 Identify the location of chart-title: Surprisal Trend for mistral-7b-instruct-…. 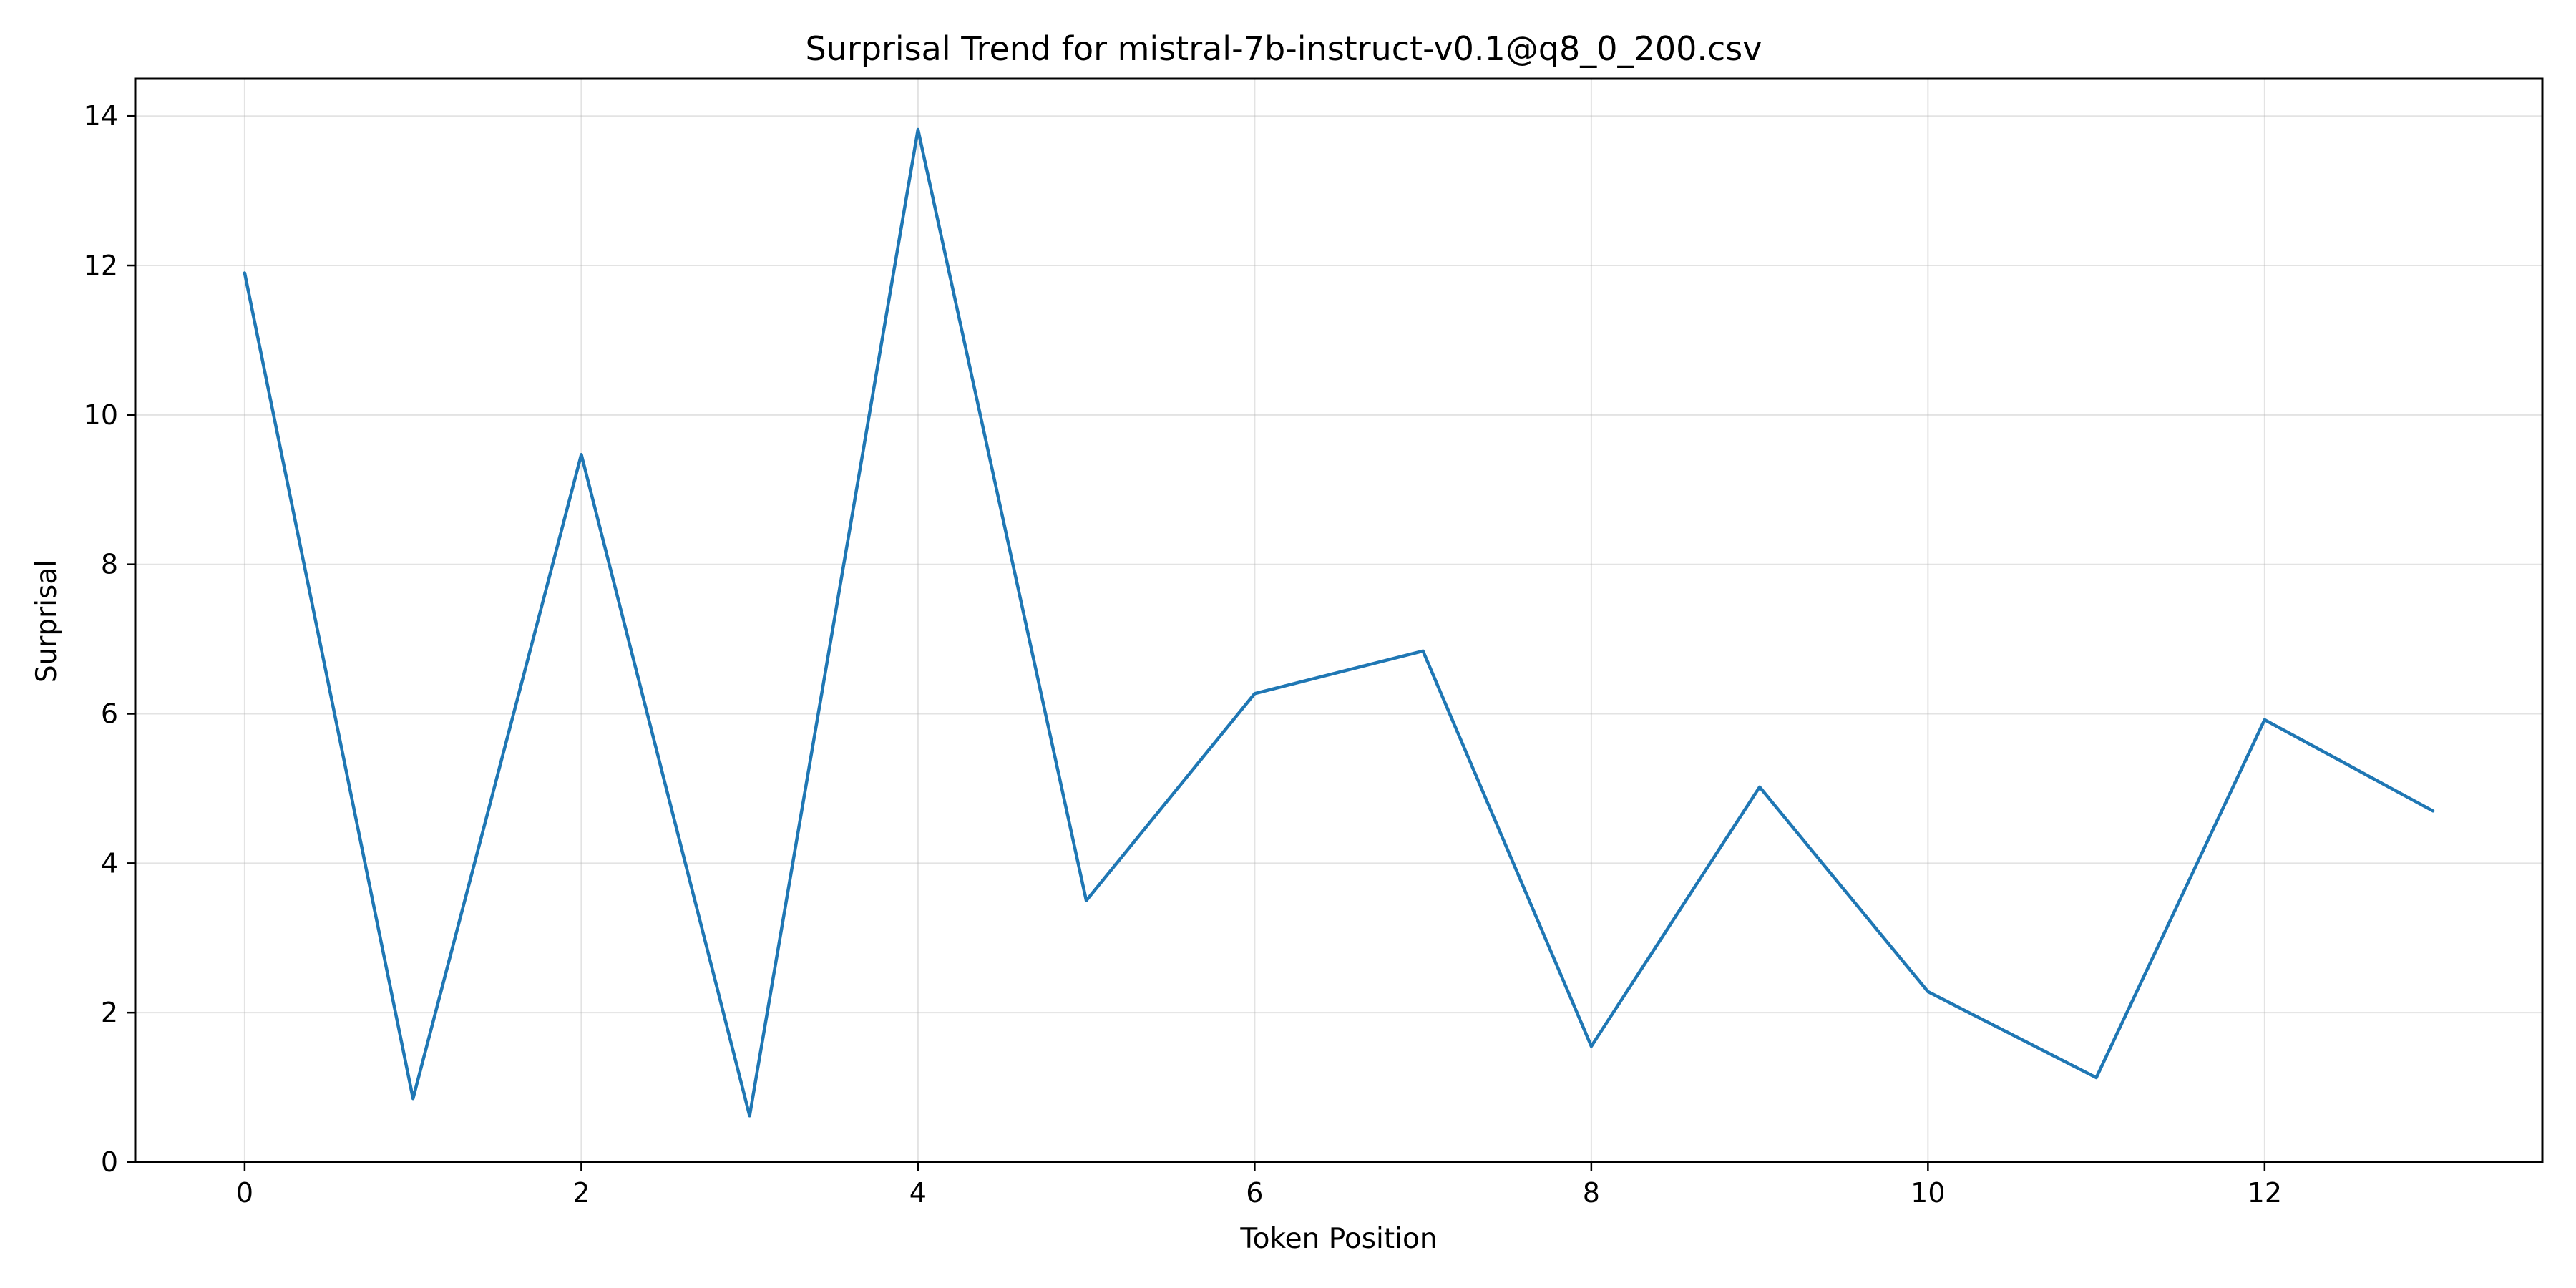
(1284, 48).